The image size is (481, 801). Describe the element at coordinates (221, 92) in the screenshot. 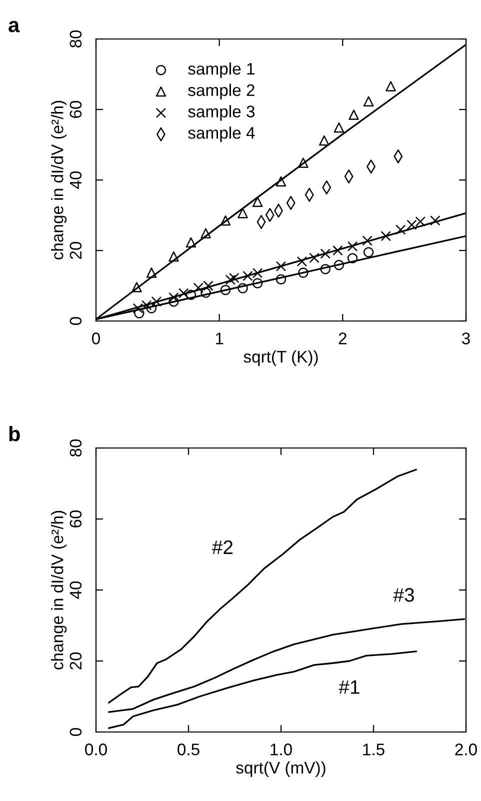

I see `legend-label: sample 2` at that location.